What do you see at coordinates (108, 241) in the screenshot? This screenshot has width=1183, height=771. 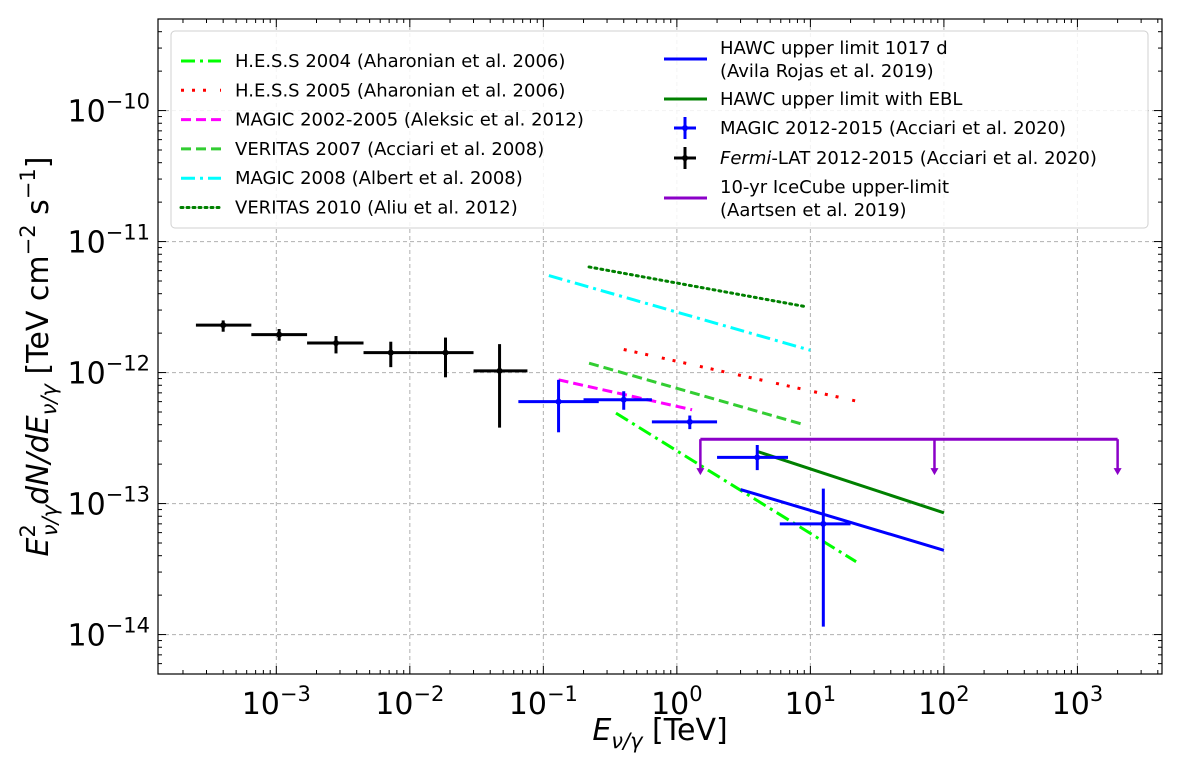 I see `y-tick-label: 10−11` at bounding box center [108, 241].